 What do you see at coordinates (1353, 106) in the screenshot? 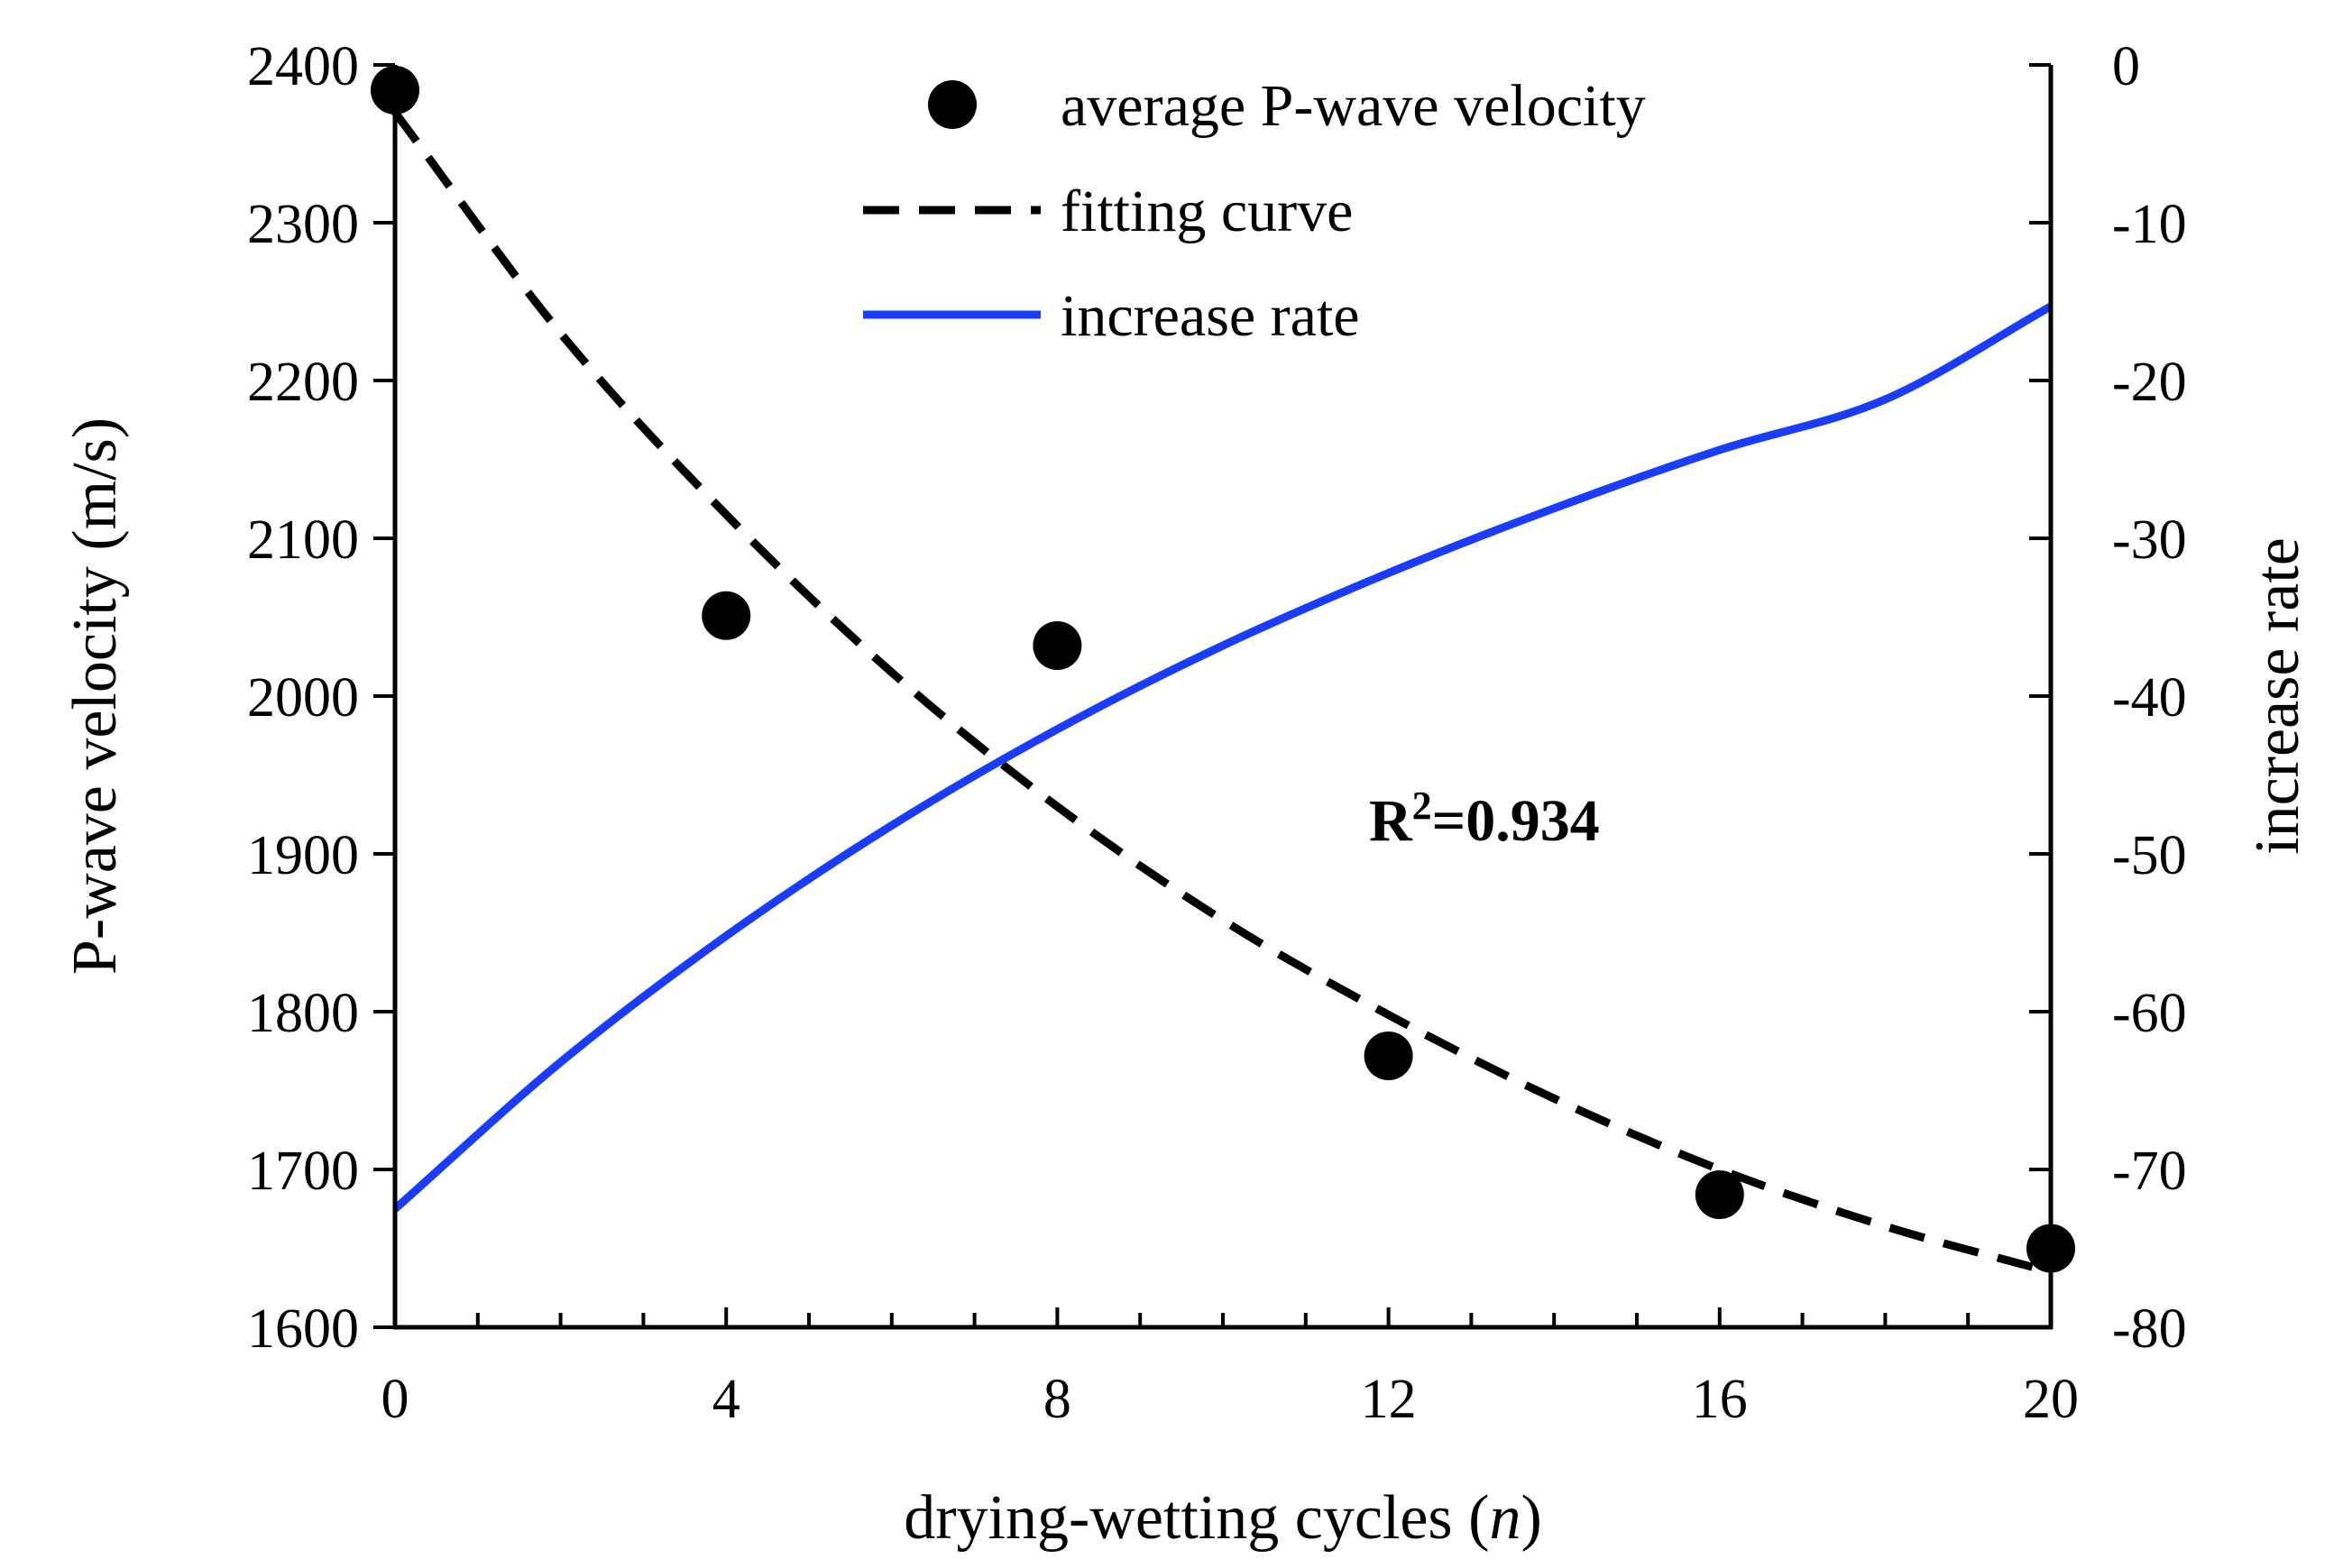
I see `legend-label-scatter: average P-wave velocity` at bounding box center [1353, 106].